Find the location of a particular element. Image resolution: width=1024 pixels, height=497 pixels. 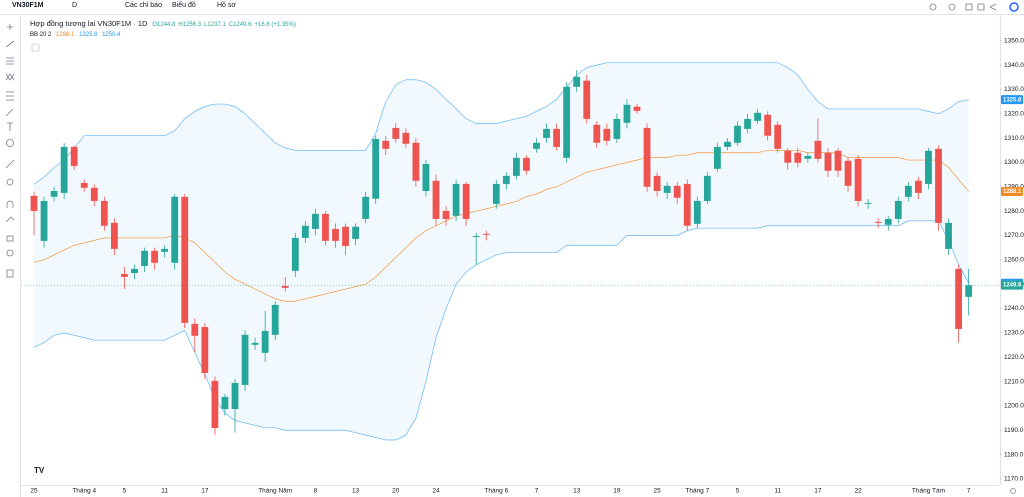

x-tick-label: 25 is located at coordinates (34, 491).